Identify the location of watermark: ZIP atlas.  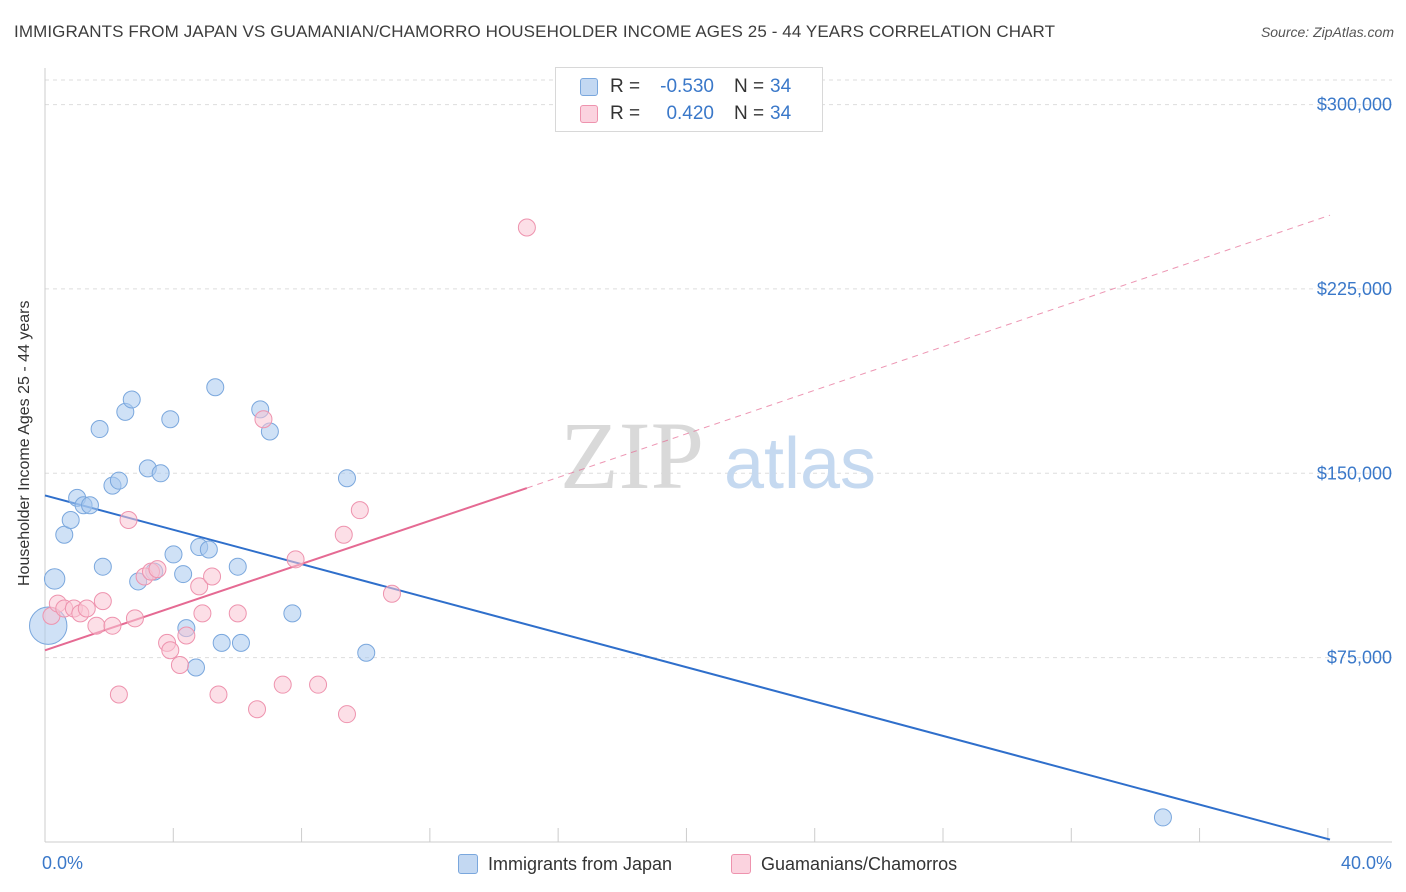
(718, 455).